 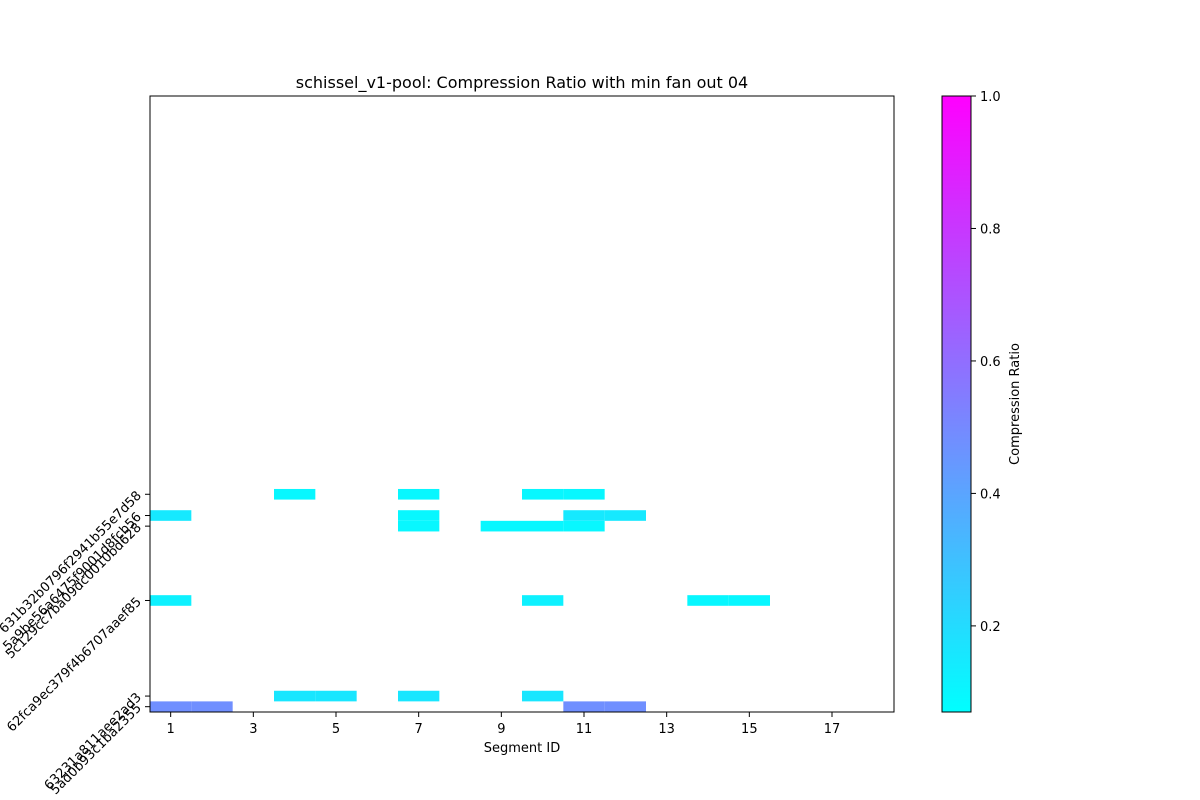 What do you see at coordinates (990, 229) in the screenshot?
I see `colorbar-tick-label: 0.8` at bounding box center [990, 229].